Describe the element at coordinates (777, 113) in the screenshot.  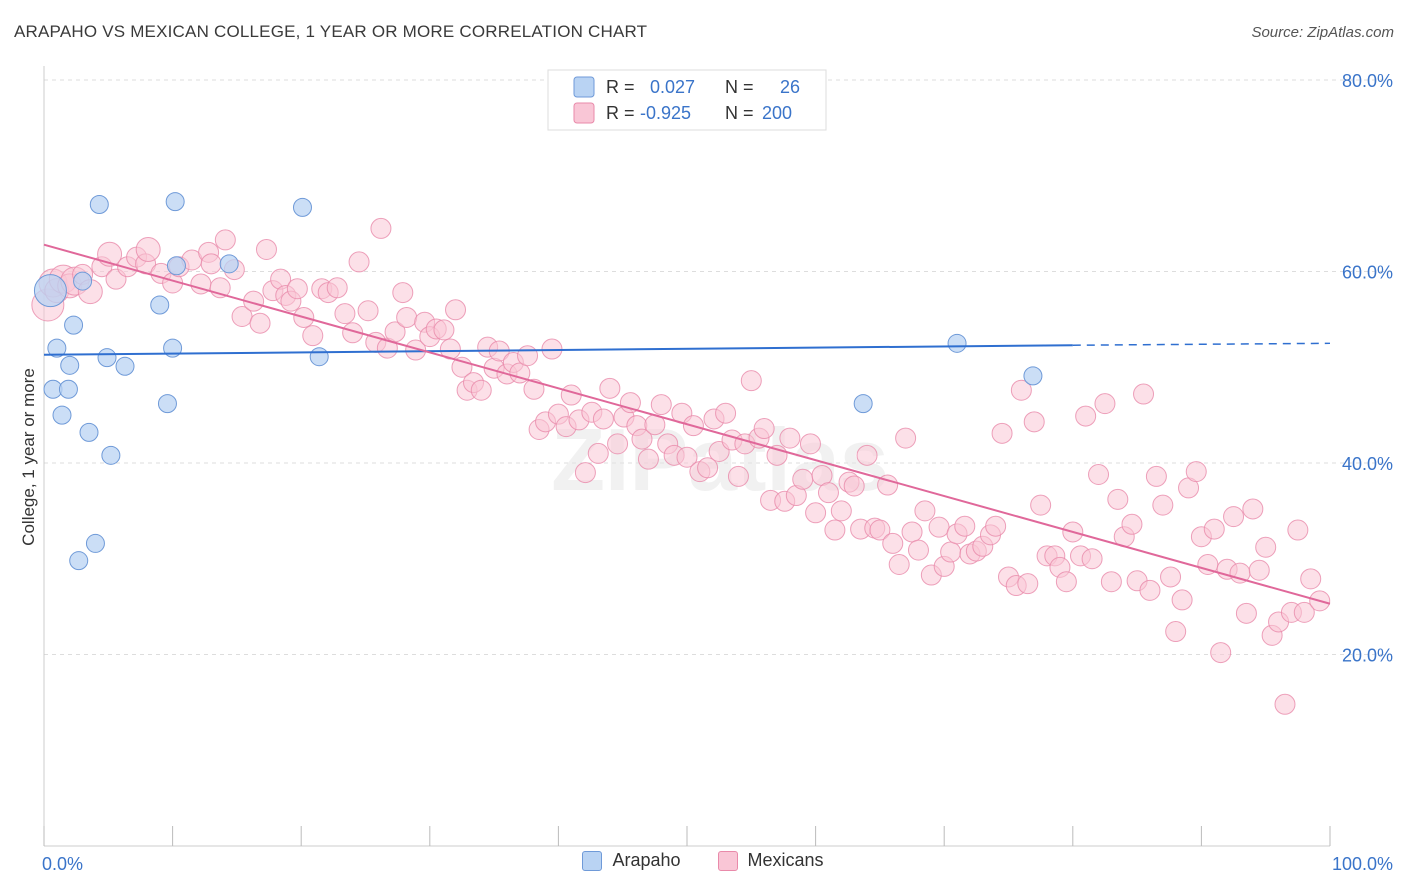
I see `legend-n-value: 200` at that location.